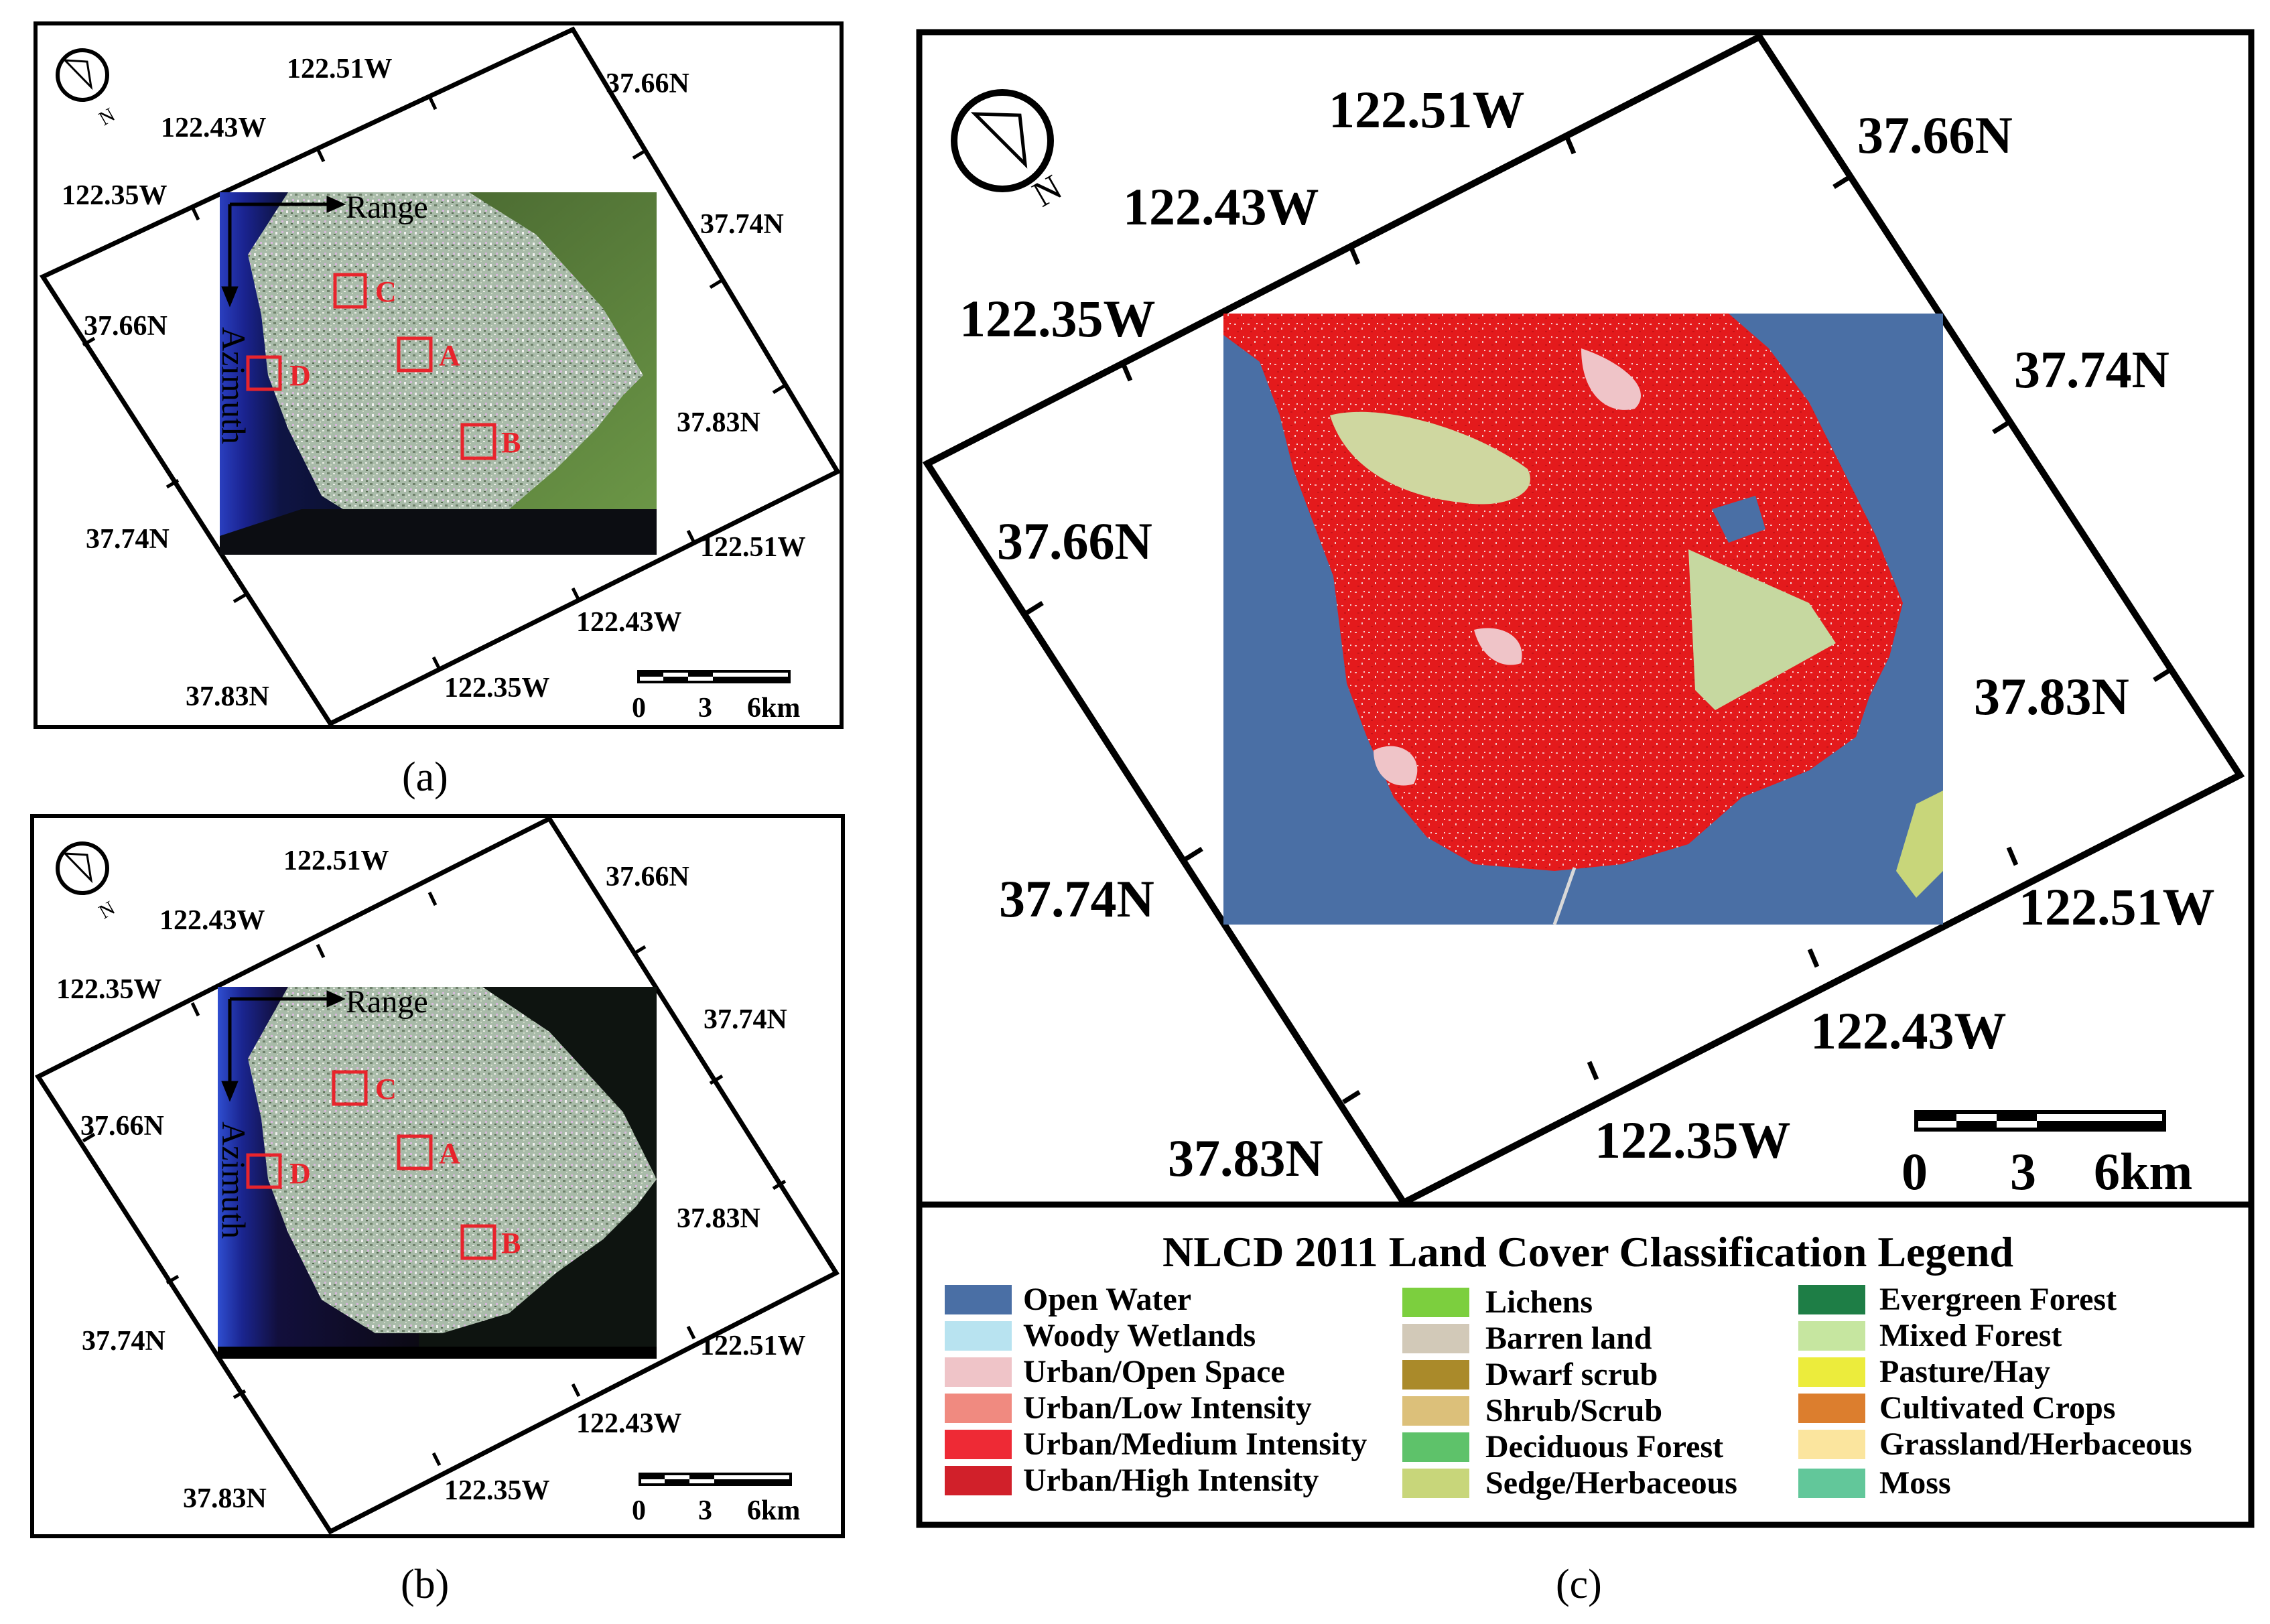  What do you see at coordinates (1997, 1408) in the screenshot?
I see `legend-label: Cultivated Crops` at bounding box center [1997, 1408].